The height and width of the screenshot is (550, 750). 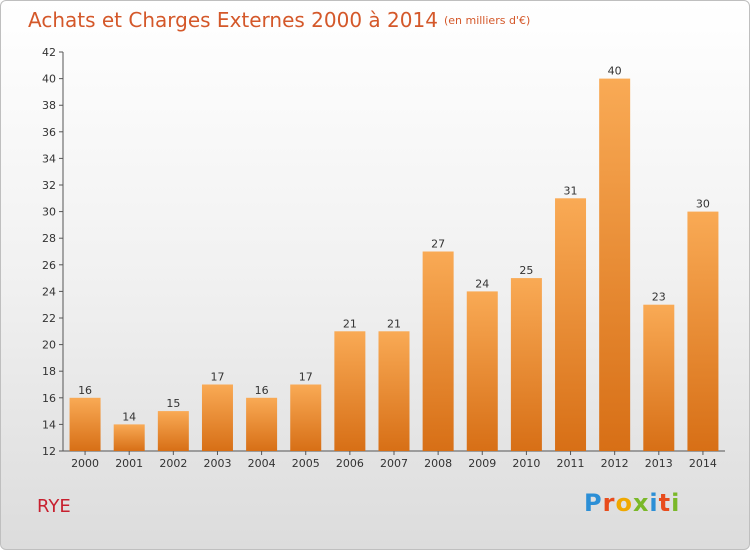 What do you see at coordinates (217, 463) in the screenshot?
I see `x-tick-label-2003: 2003` at bounding box center [217, 463].